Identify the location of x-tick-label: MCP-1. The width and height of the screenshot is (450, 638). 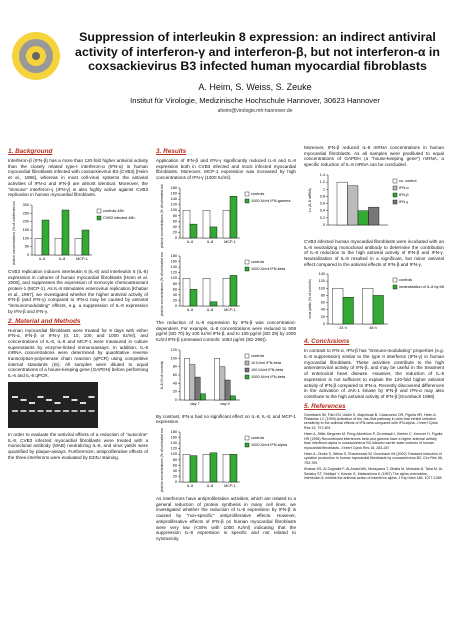
(230, 242).